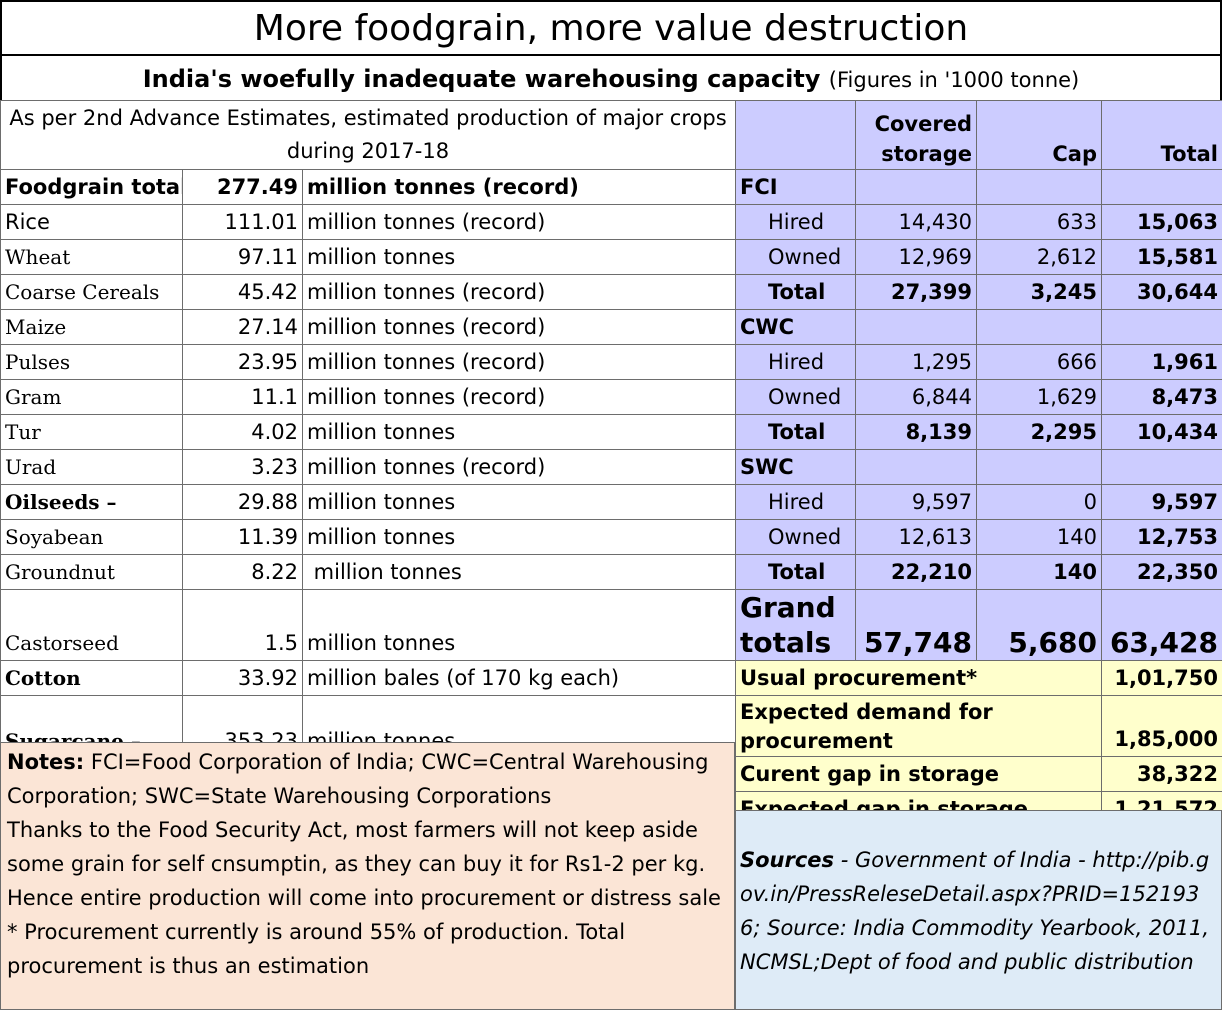  I want to click on table-row: Total 8,139 2,295 10,434, so click(978, 432).